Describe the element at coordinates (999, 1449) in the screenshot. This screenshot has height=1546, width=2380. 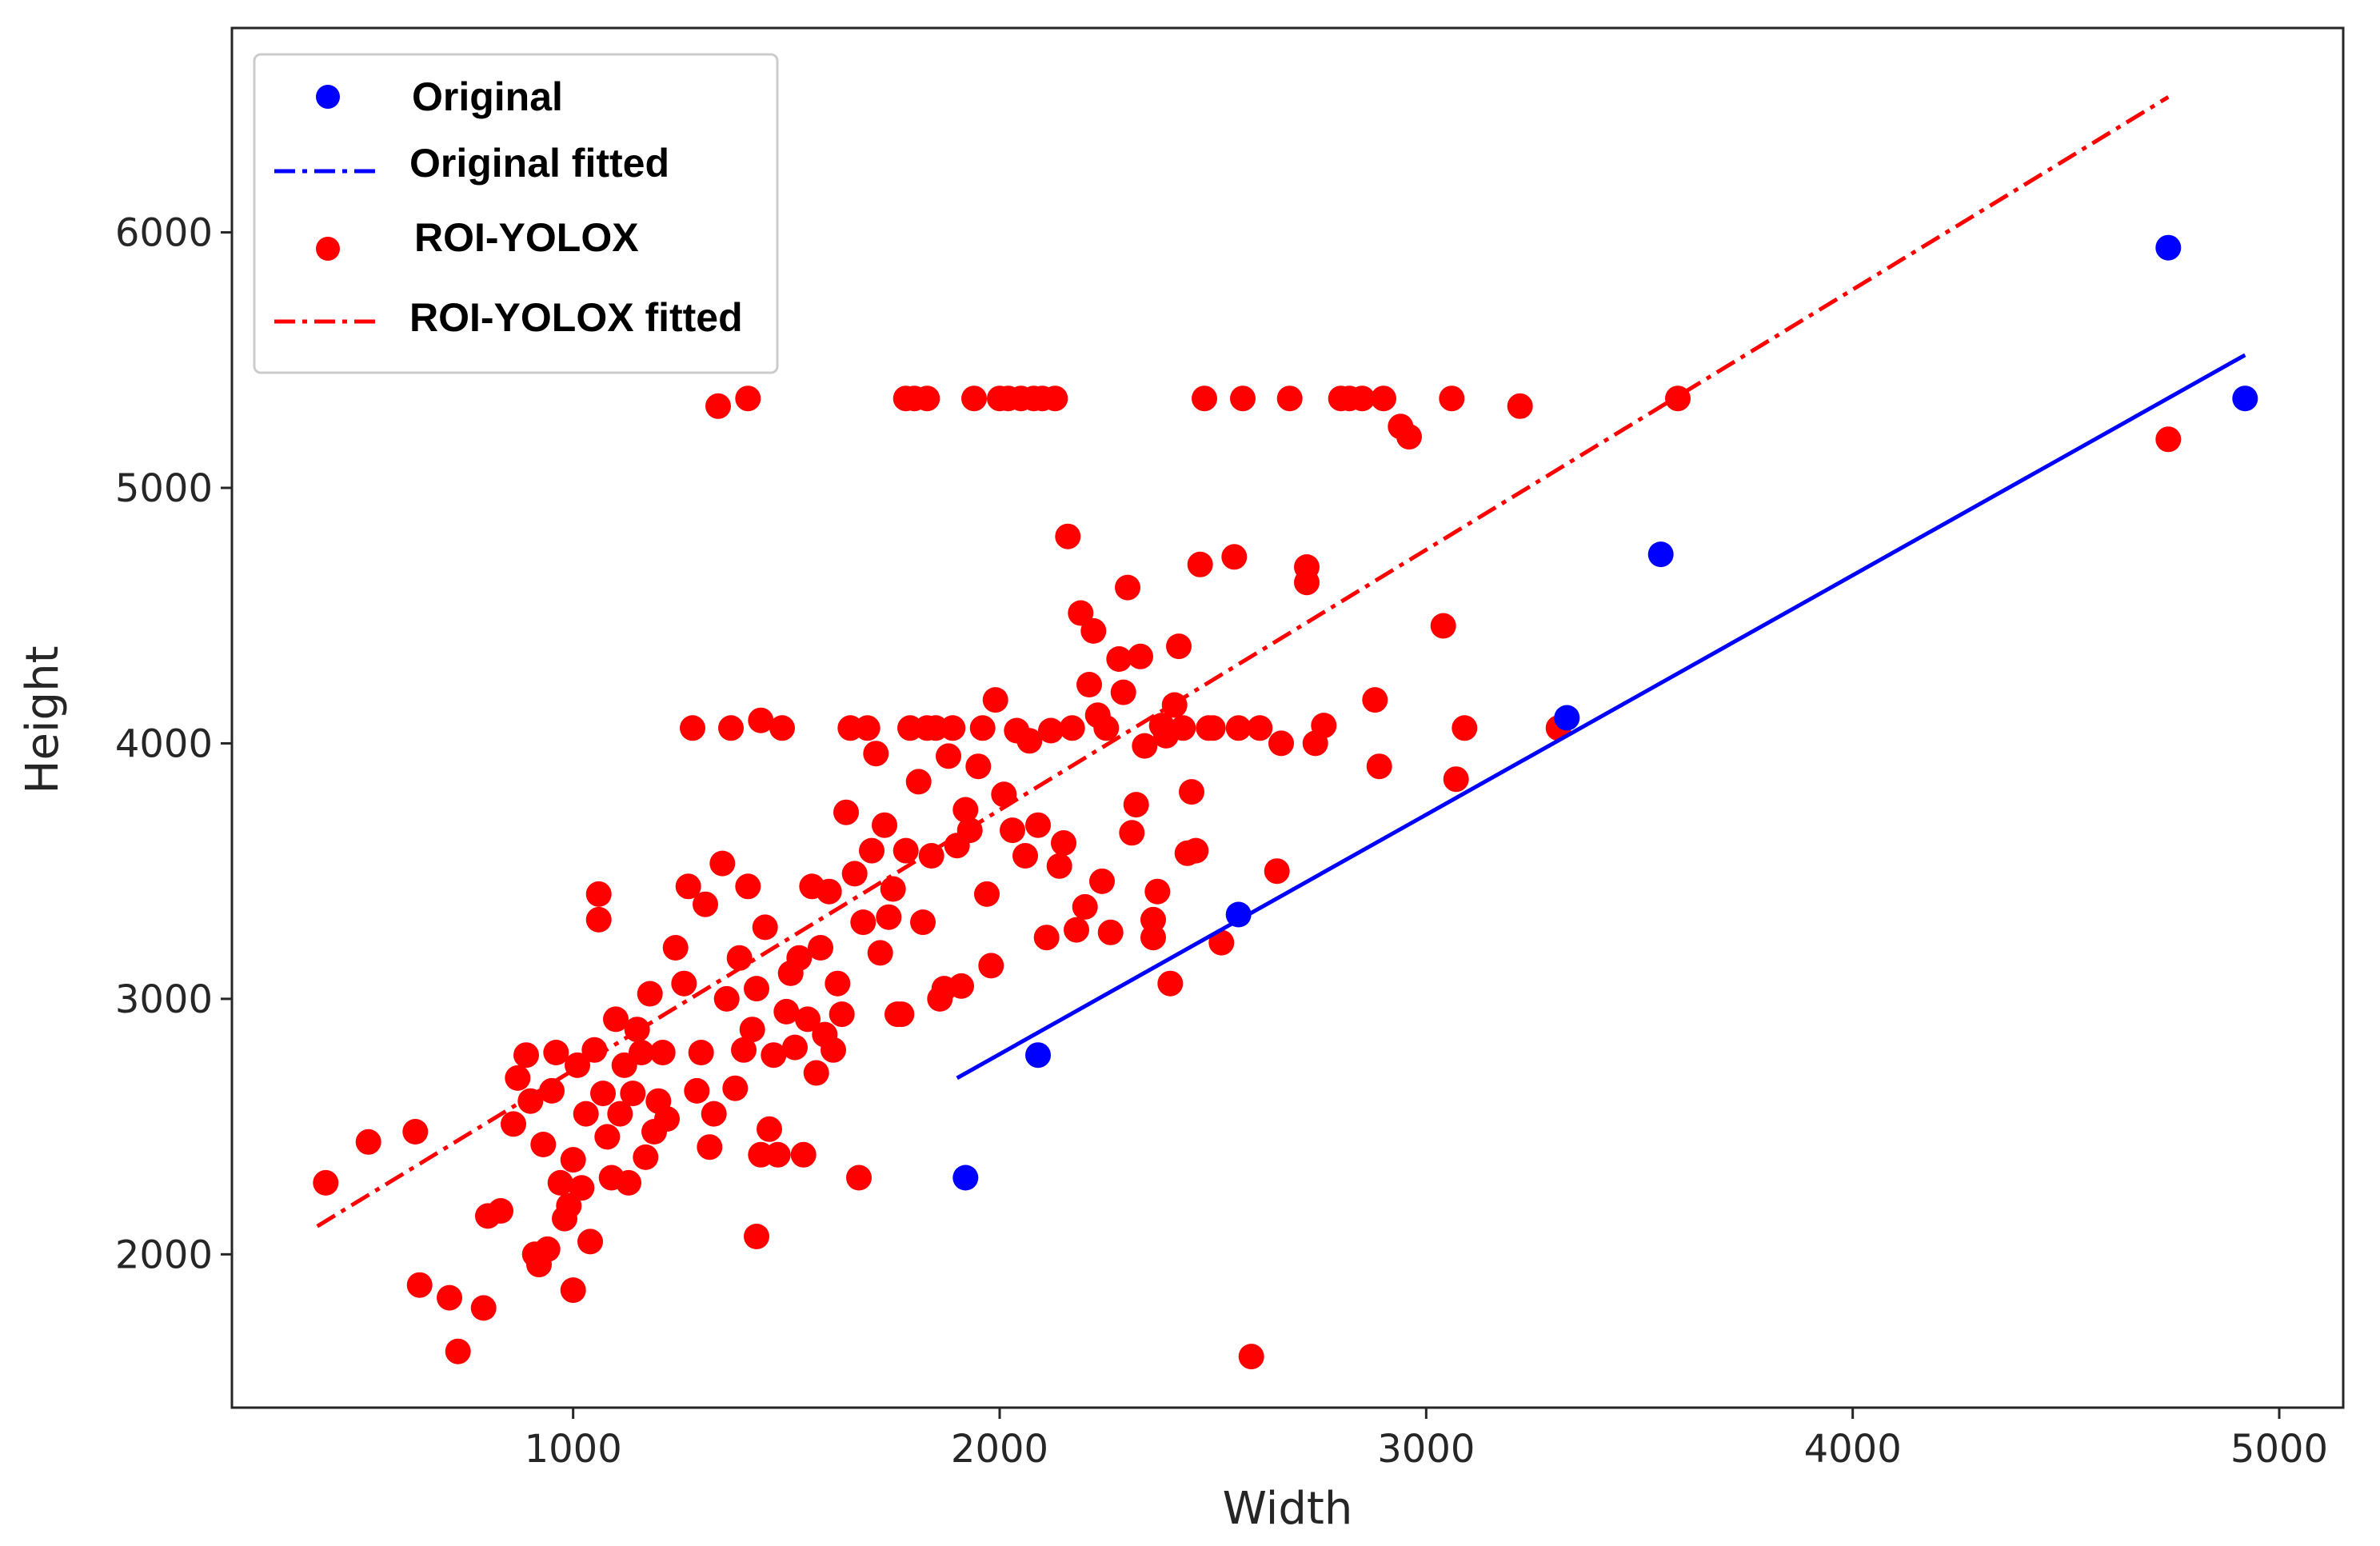
I see `x-tick-label-2000: 2000` at that location.